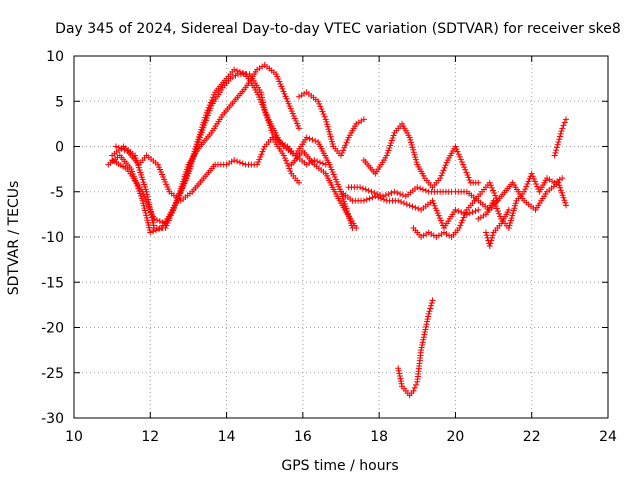 The height and width of the screenshot is (480, 640). What do you see at coordinates (560, 137) in the screenshot?
I see `series-sat-n` at bounding box center [560, 137].